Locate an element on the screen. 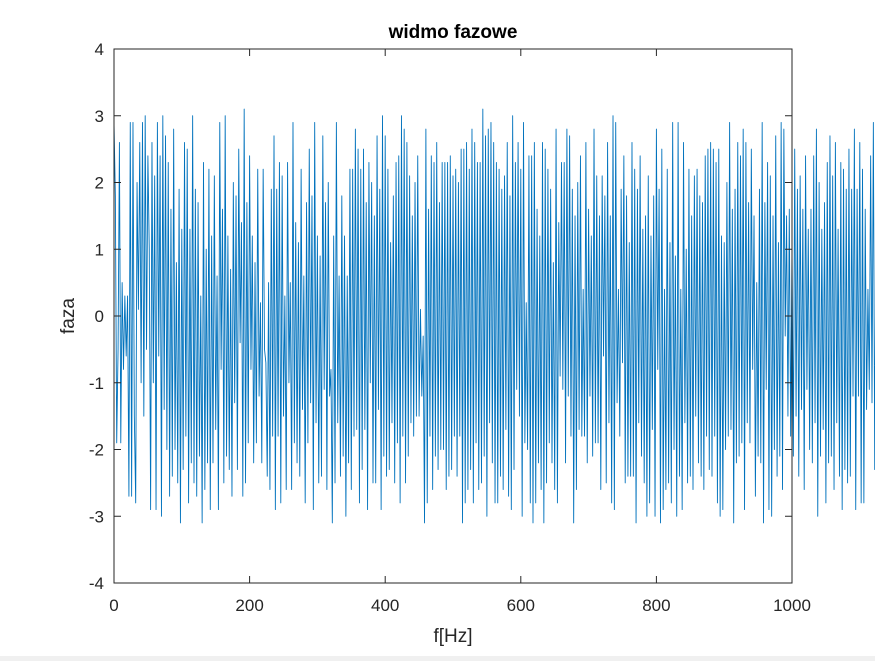 This screenshot has height=661, width=875. y-tick-label: -3 is located at coordinates (96, 516).